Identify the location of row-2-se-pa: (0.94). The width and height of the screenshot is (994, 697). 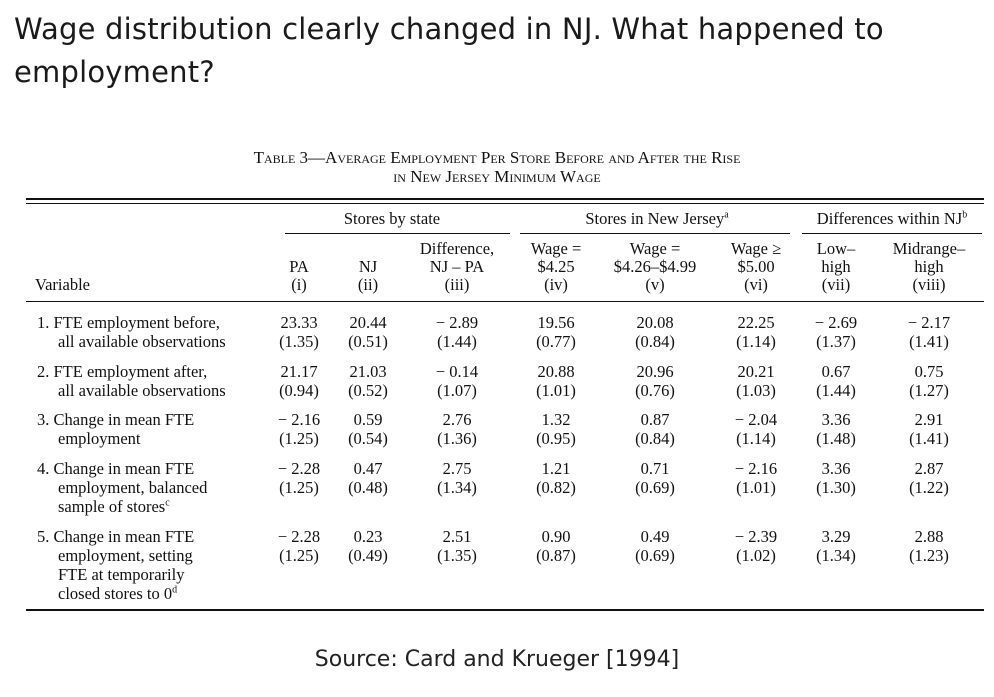
(299, 390).